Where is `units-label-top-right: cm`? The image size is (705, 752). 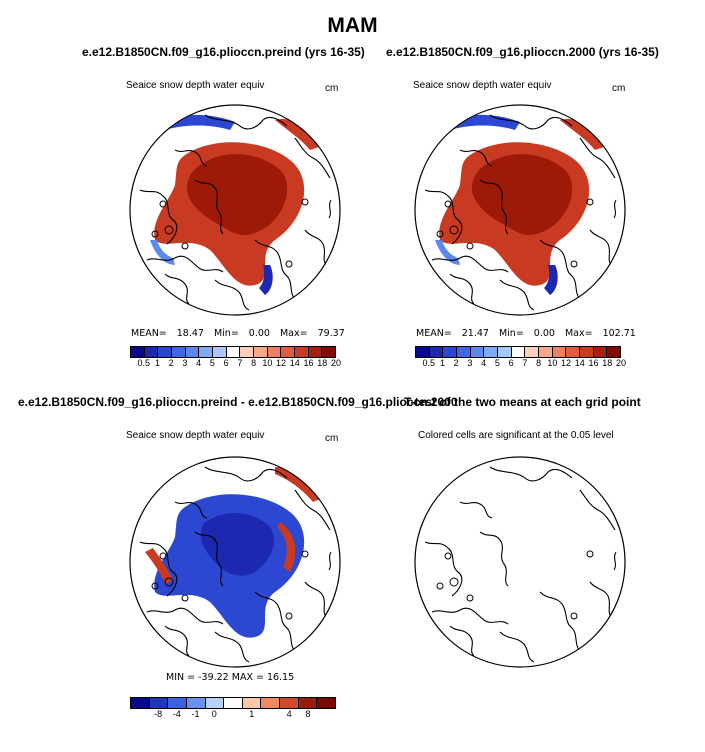 units-label-top-right: cm is located at coordinates (619, 88).